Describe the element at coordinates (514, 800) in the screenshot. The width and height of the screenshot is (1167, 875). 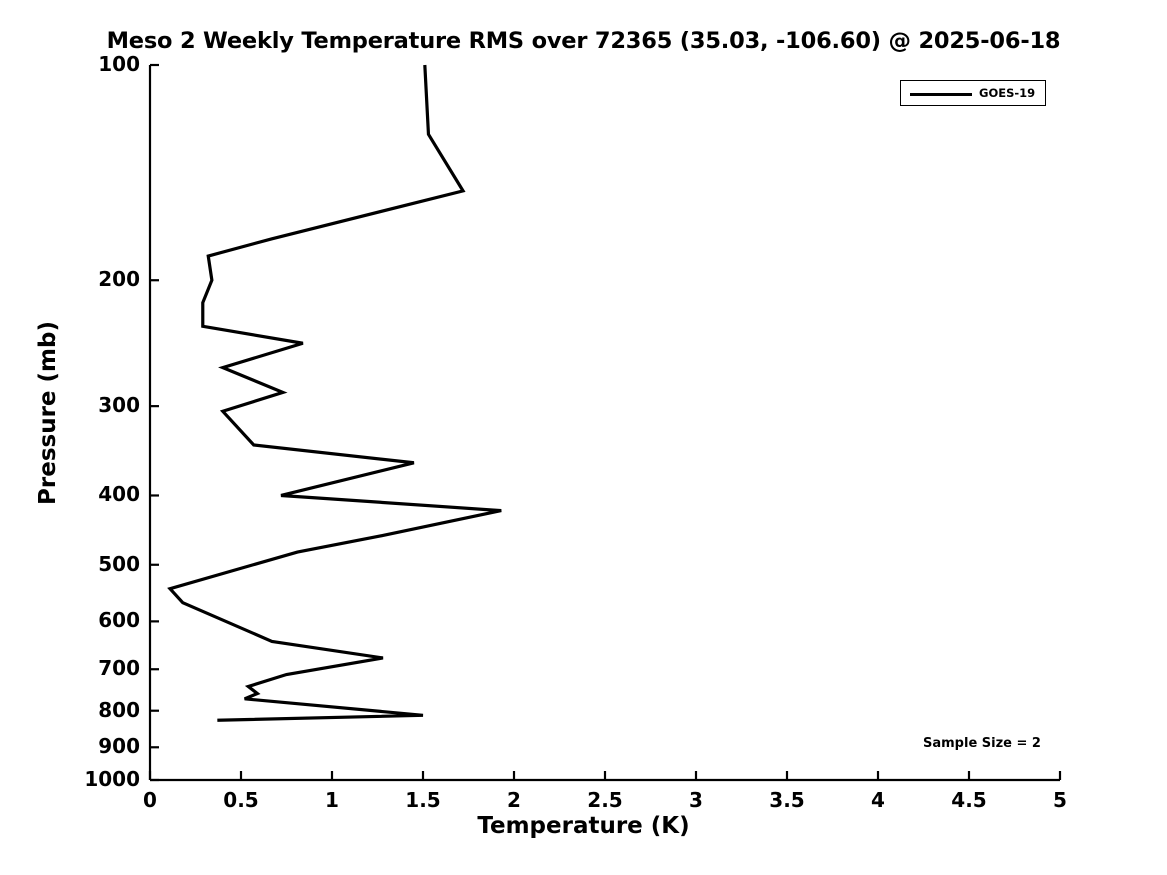
I see `x-tick-label: 2` at that location.